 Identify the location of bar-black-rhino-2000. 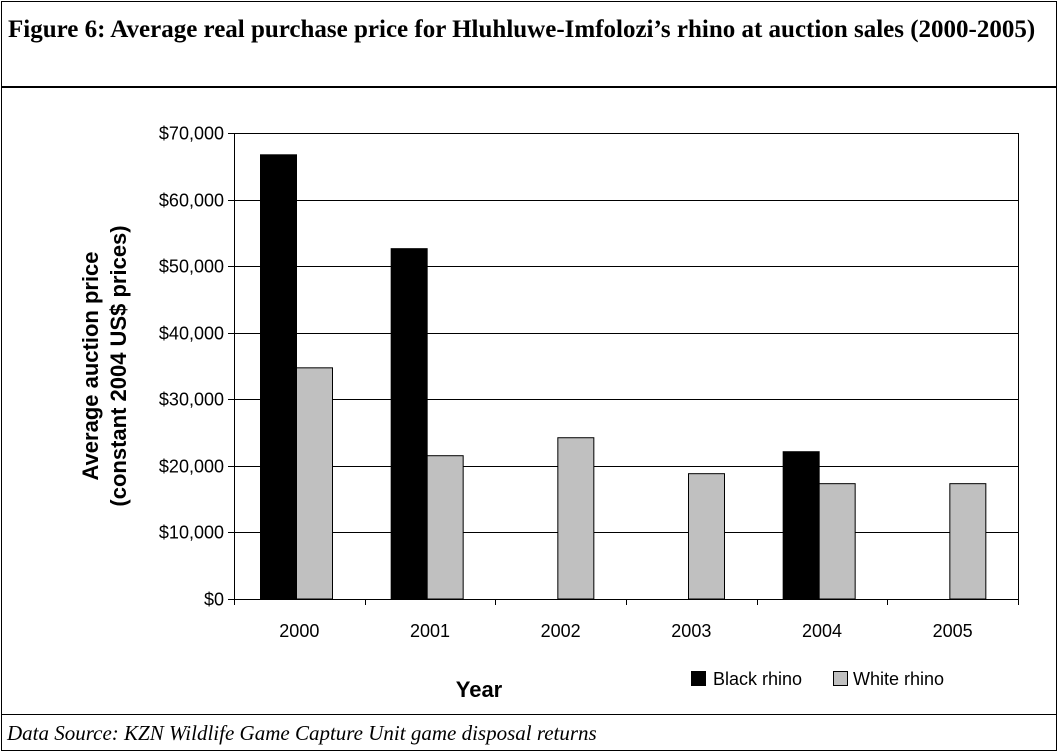
(278, 377).